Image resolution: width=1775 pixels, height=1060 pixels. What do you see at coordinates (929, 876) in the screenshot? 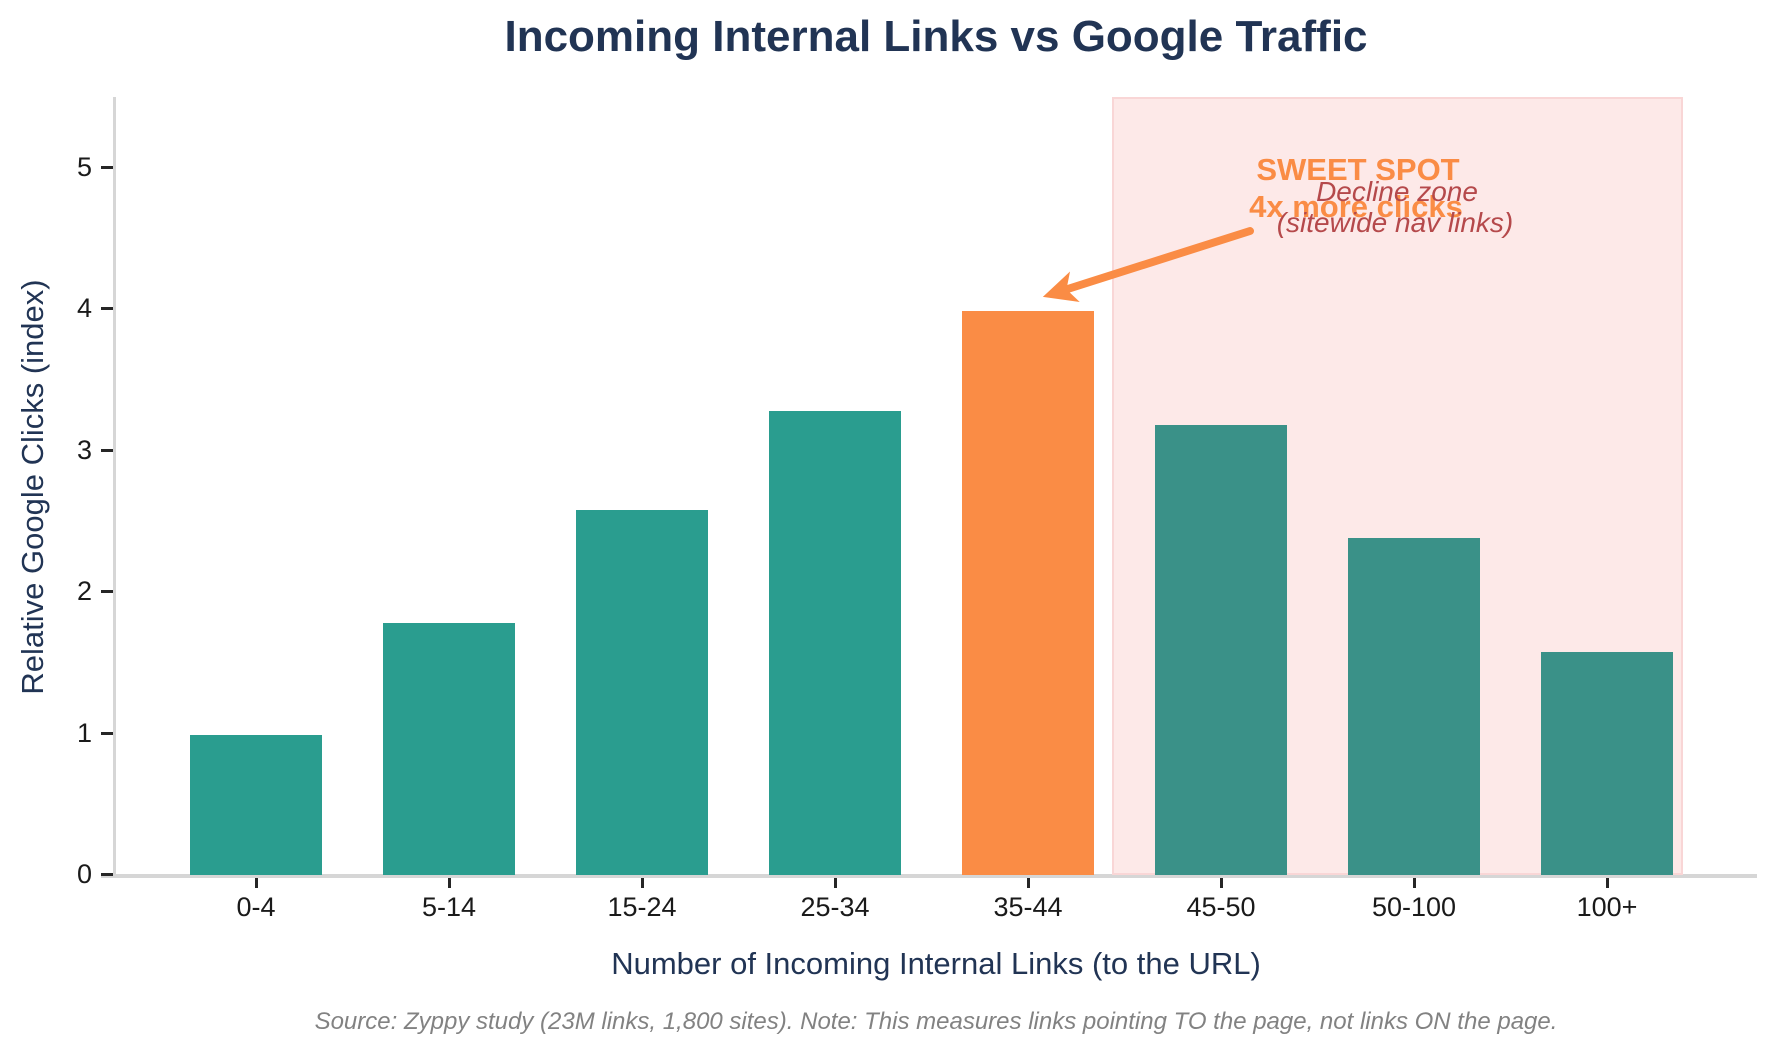
I see `x-axis-spine` at bounding box center [929, 876].